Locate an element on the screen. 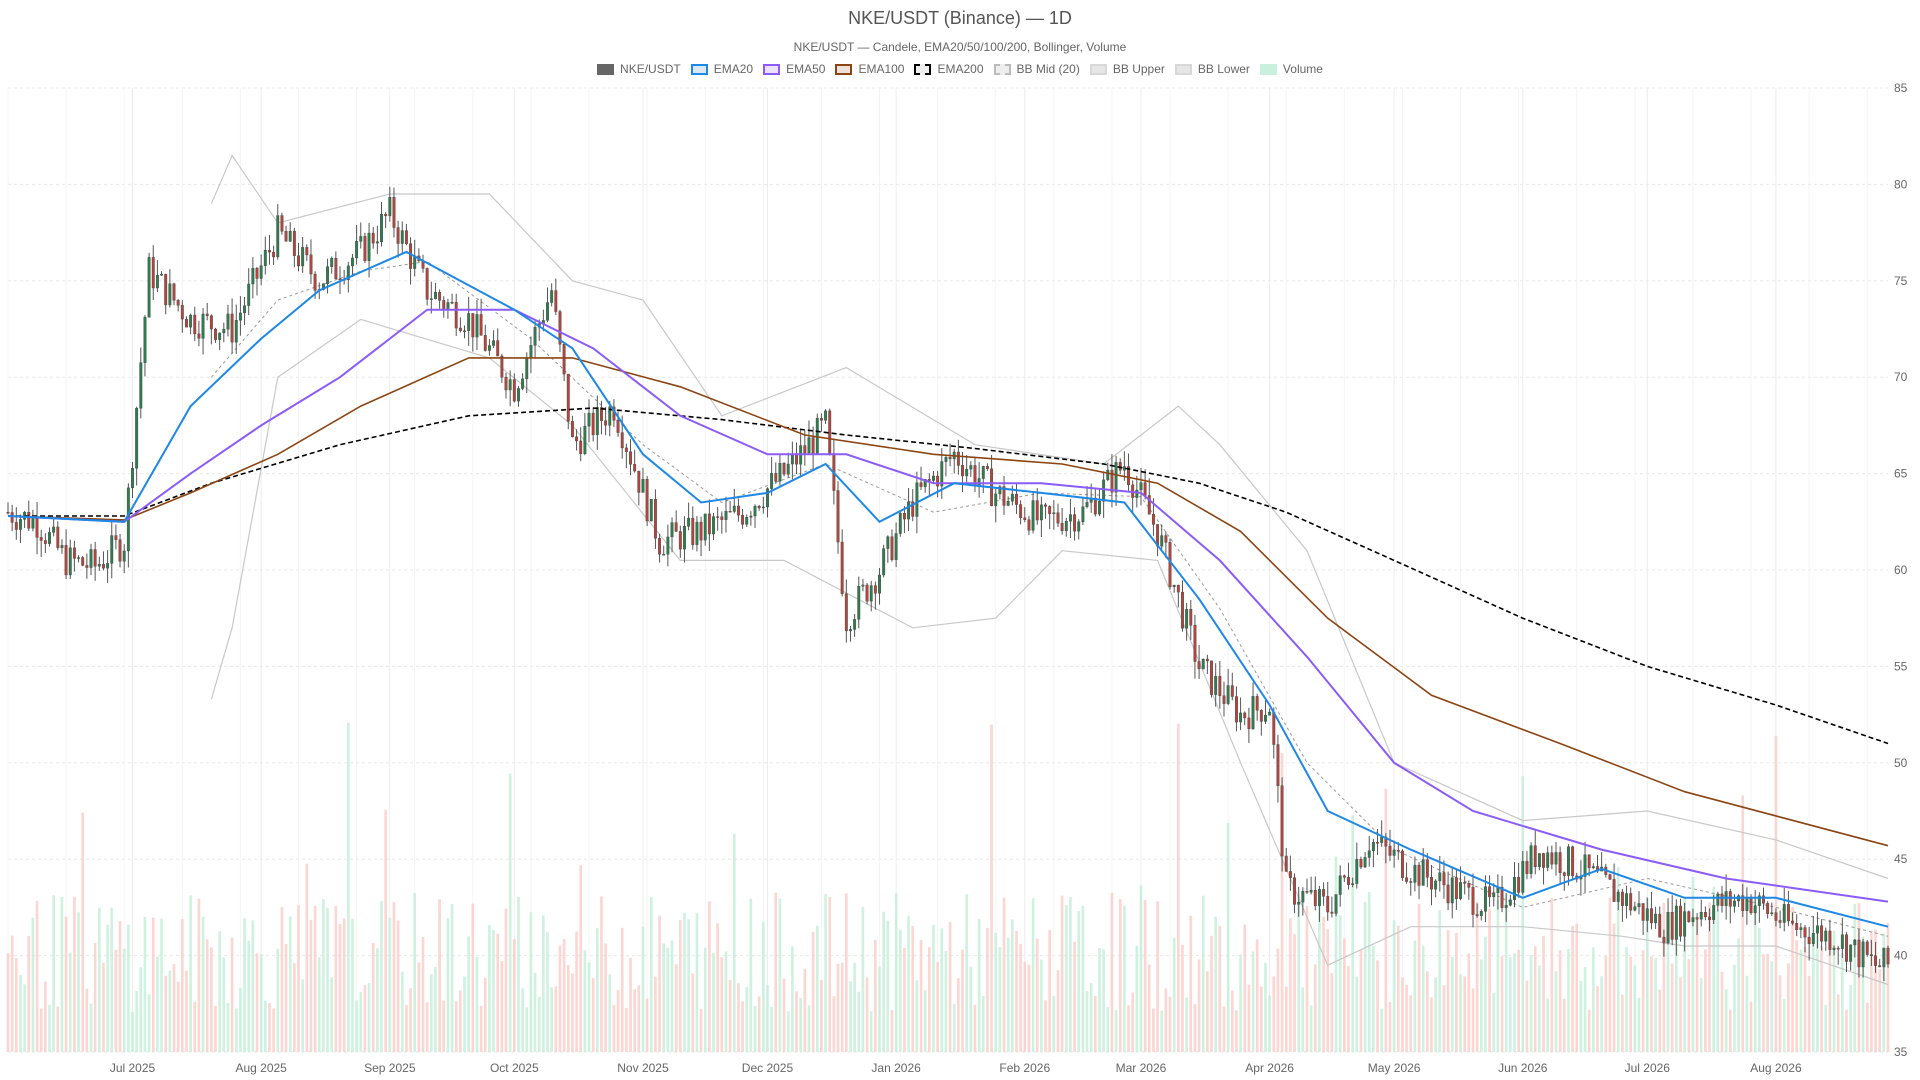 Image resolution: width=1920 pixels, height=1080 pixels. y-tick-label: 75 is located at coordinates (1901, 281).